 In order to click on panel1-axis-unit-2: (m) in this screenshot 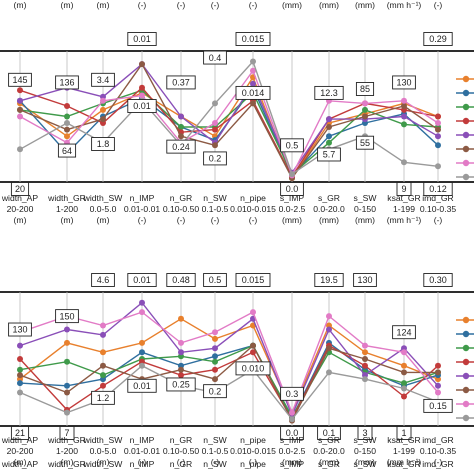, I will do `click(103, 462)`.